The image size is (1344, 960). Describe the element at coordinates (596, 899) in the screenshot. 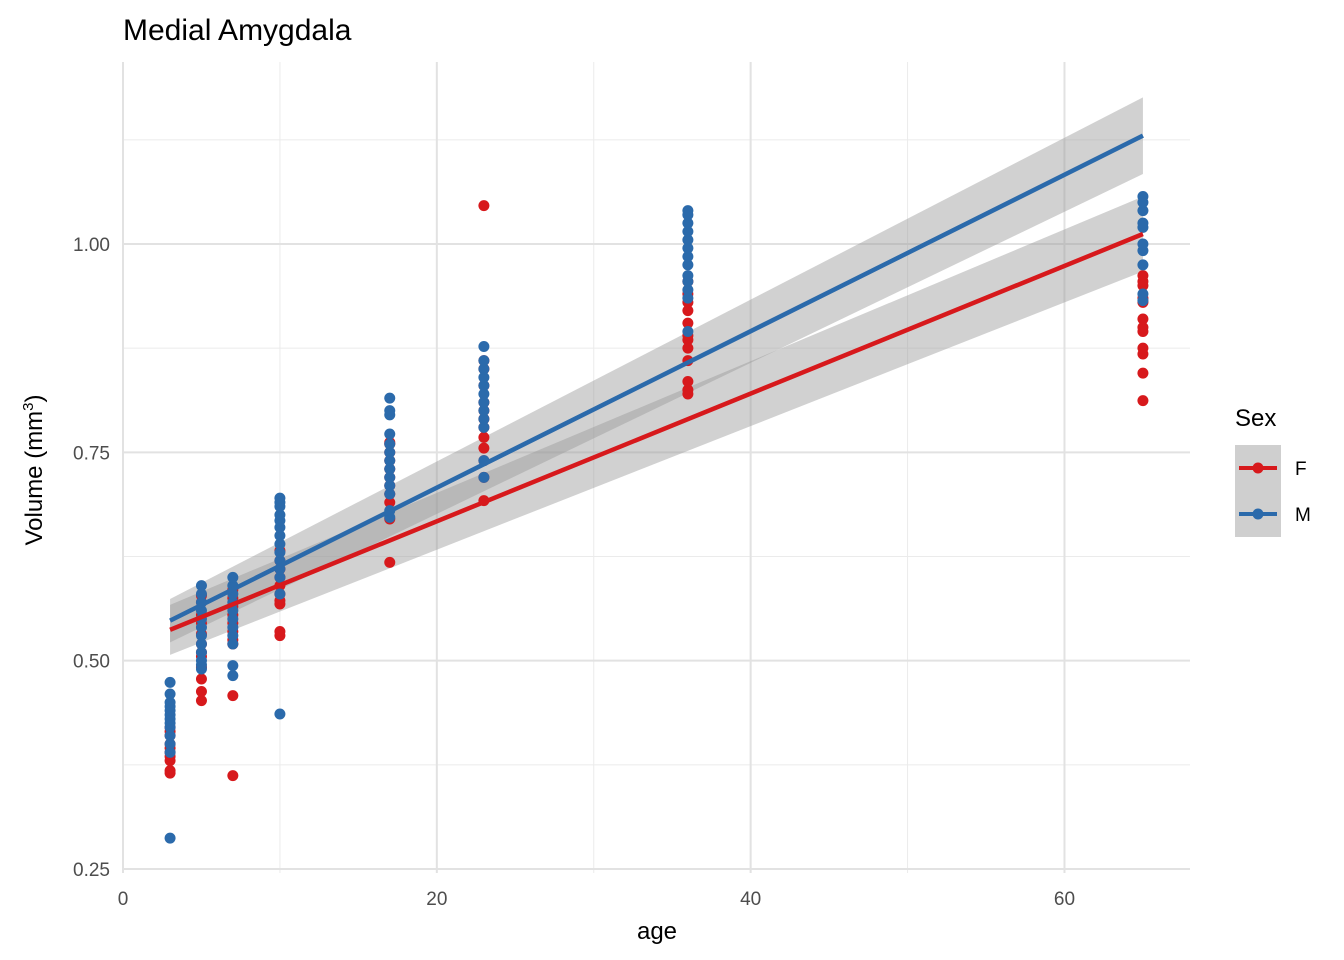

I see `x-tick-labels: 0 20 40 60` at that location.